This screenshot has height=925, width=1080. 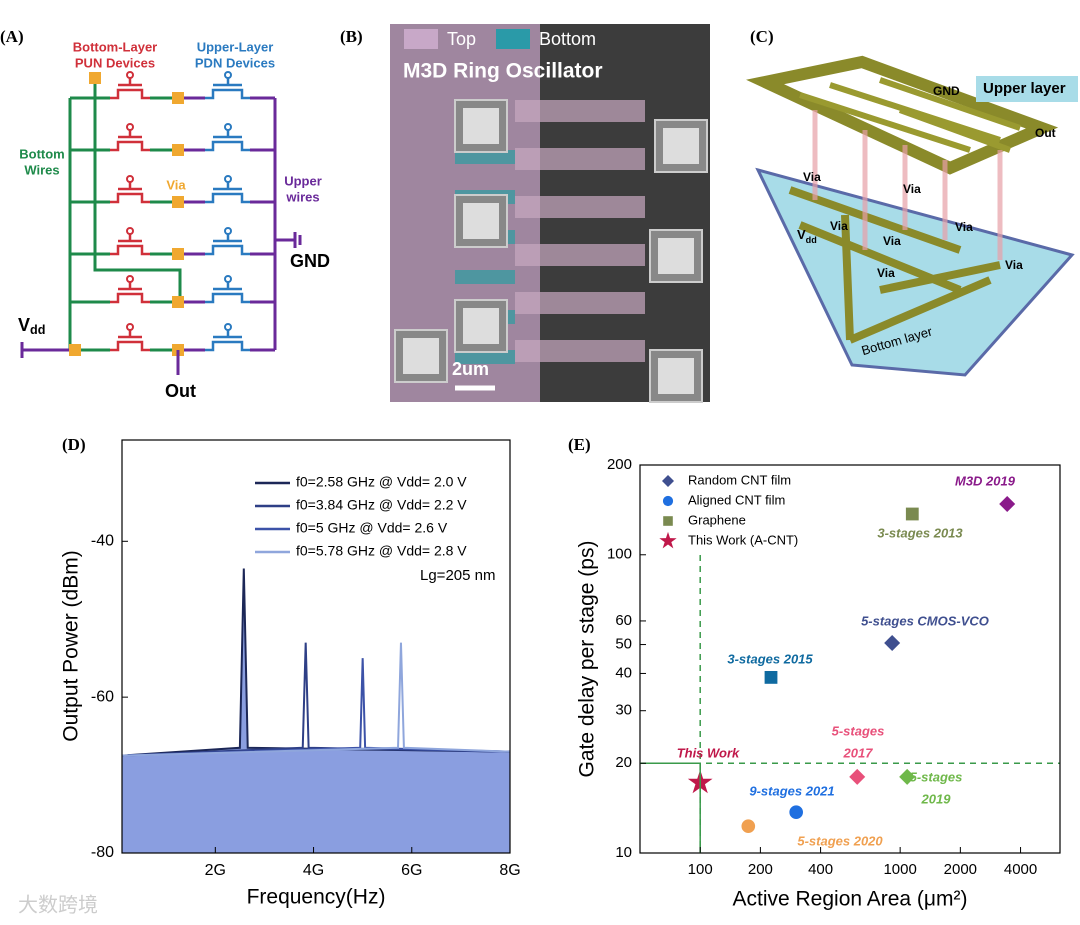 What do you see at coordinates (461, 39) in the screenshot?
I see `legend-label: Top` at bounding box center [461, 39].